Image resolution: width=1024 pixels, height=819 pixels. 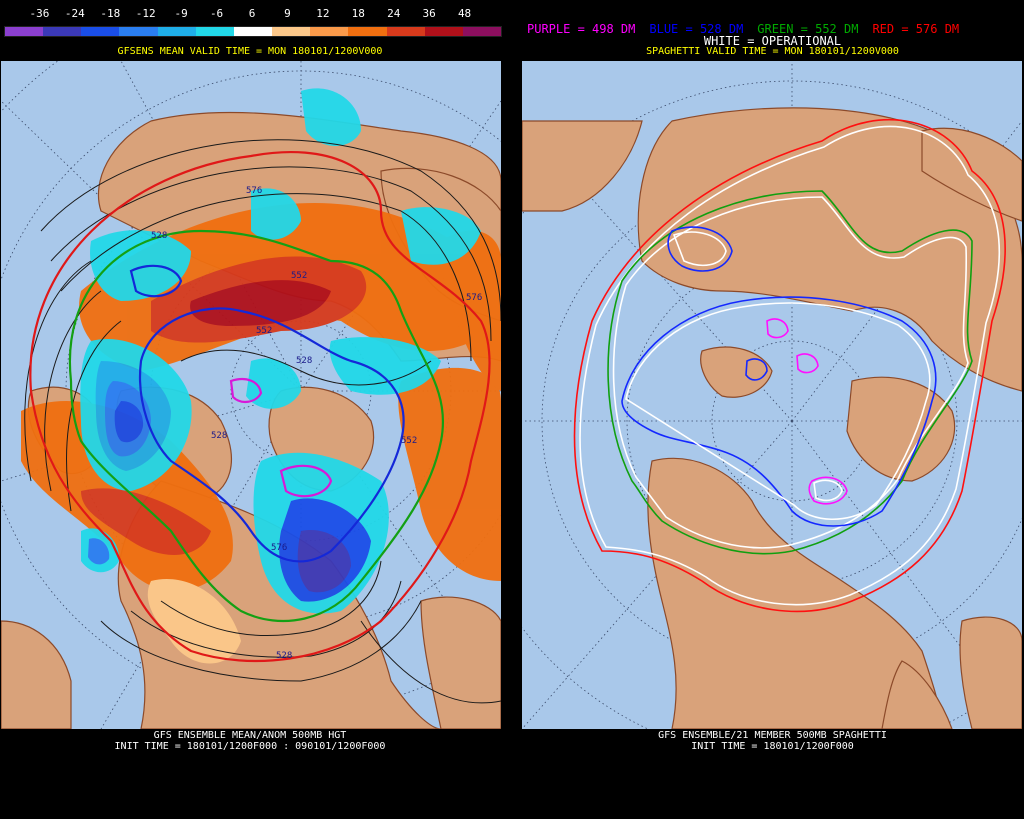 What do you see at coordinates (39, 13) in the screenshot?
I see `legend-label: -36` at bounding box center [39, 13].